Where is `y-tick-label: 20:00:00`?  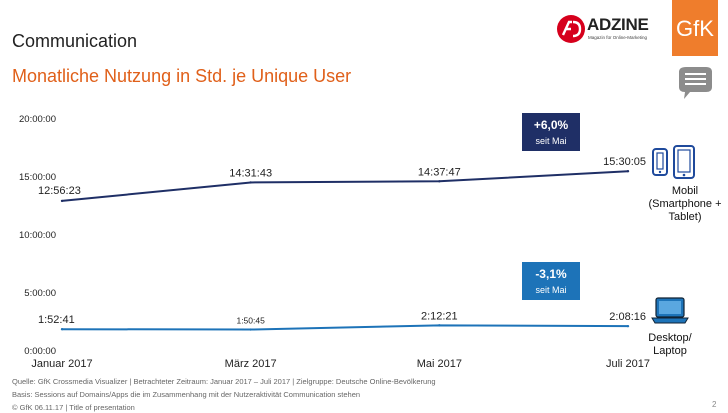 y-tick-label: 20:00:00 is located at coordinates (37, 119).